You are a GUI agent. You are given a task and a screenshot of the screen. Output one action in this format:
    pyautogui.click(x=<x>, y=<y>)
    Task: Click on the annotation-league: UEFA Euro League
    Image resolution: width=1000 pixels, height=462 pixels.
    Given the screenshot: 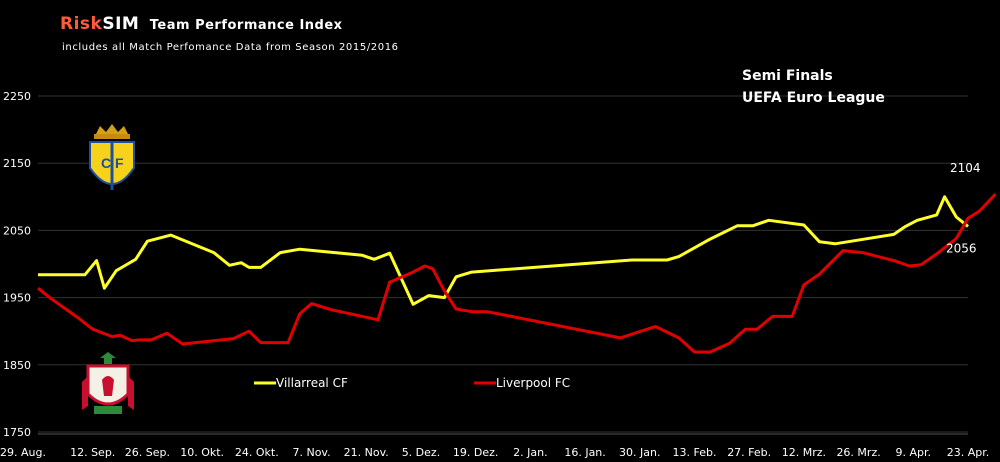 What is the action you would take?
    pyautogui.click(x=813, y=98)
    